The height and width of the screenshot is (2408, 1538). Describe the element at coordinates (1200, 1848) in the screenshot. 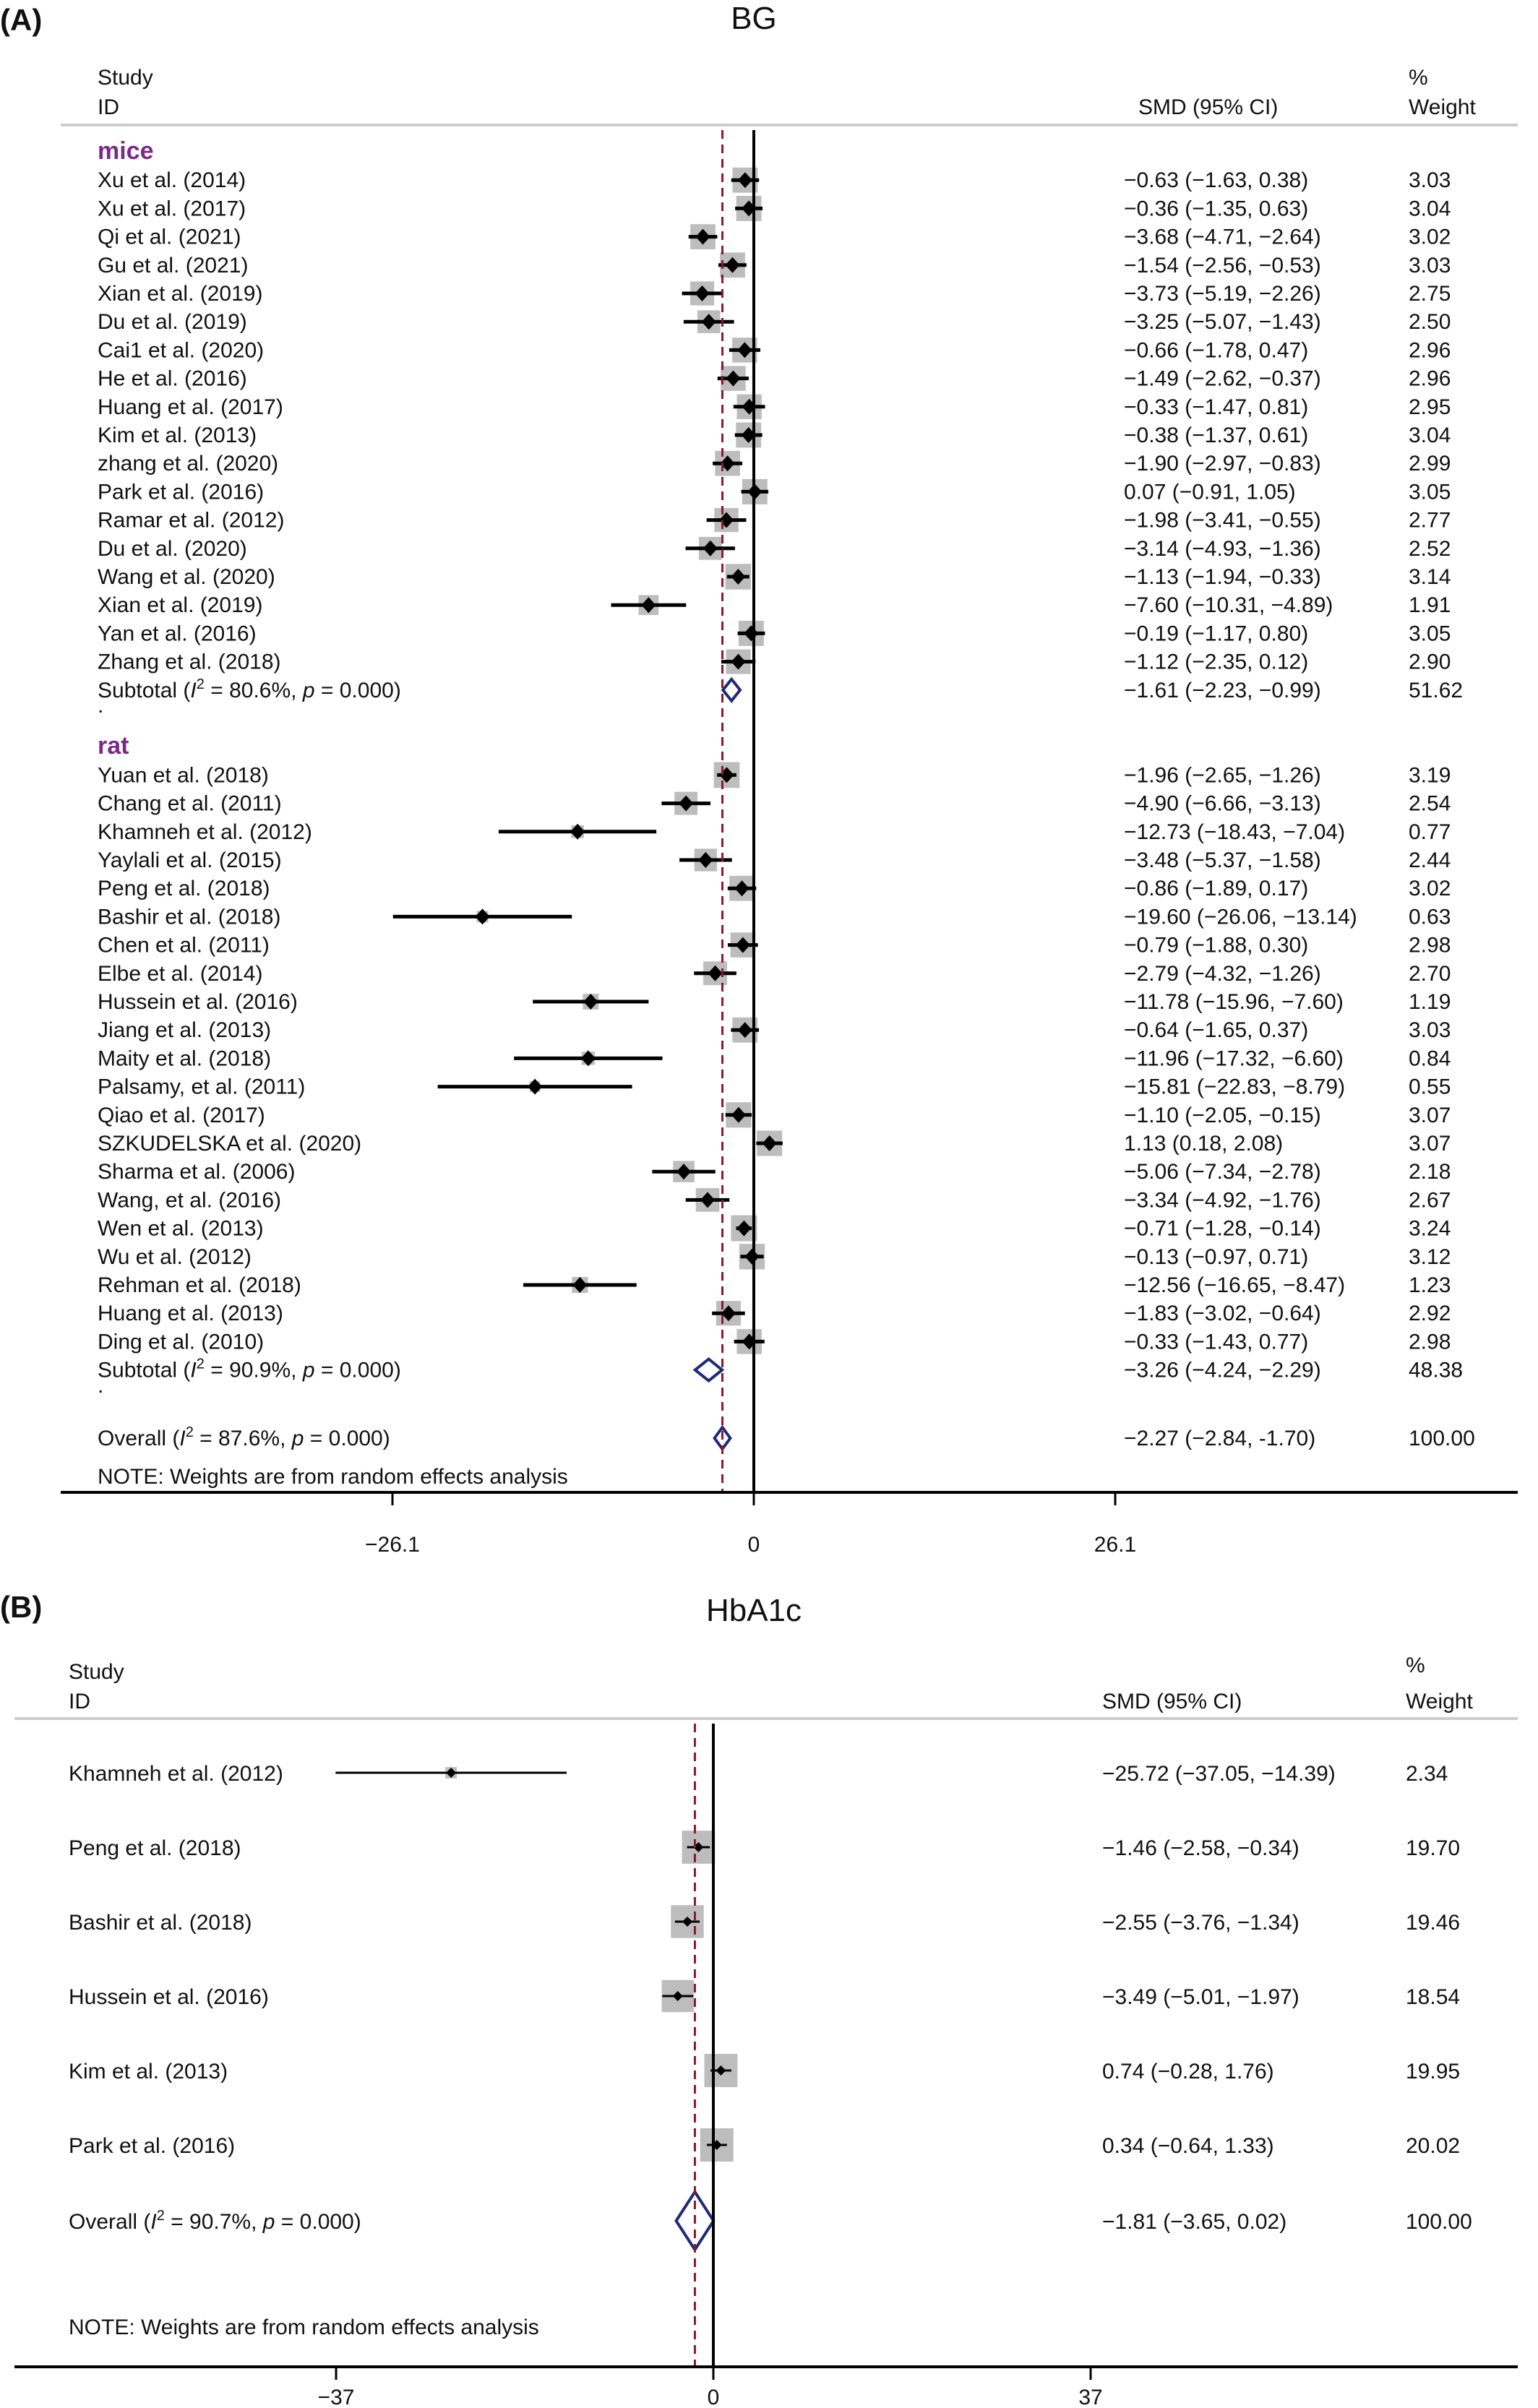

I see `effect-text: −1.46 (−2.58, −0.34)` at that location.